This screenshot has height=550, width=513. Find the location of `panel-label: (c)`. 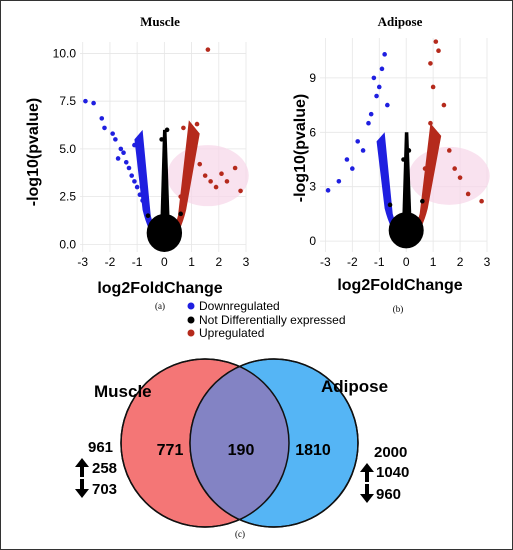

panel-label: (c) is located at coordinates (240, 534).